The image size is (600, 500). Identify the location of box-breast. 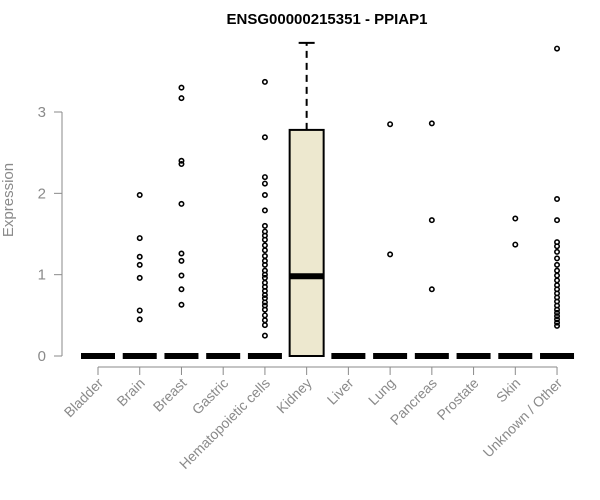
(181, 221).